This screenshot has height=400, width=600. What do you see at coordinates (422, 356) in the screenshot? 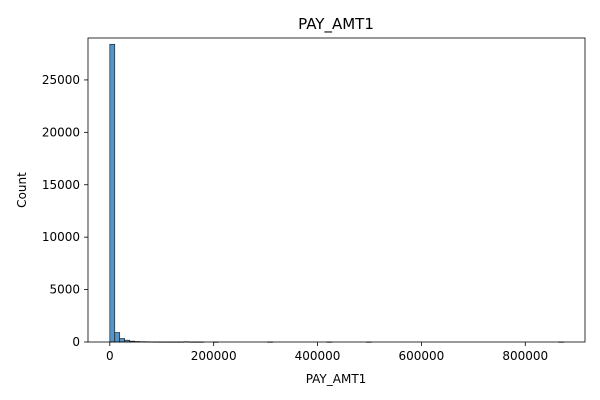
I see `x-tick-label: 600000` at bounding box center [422, 356].